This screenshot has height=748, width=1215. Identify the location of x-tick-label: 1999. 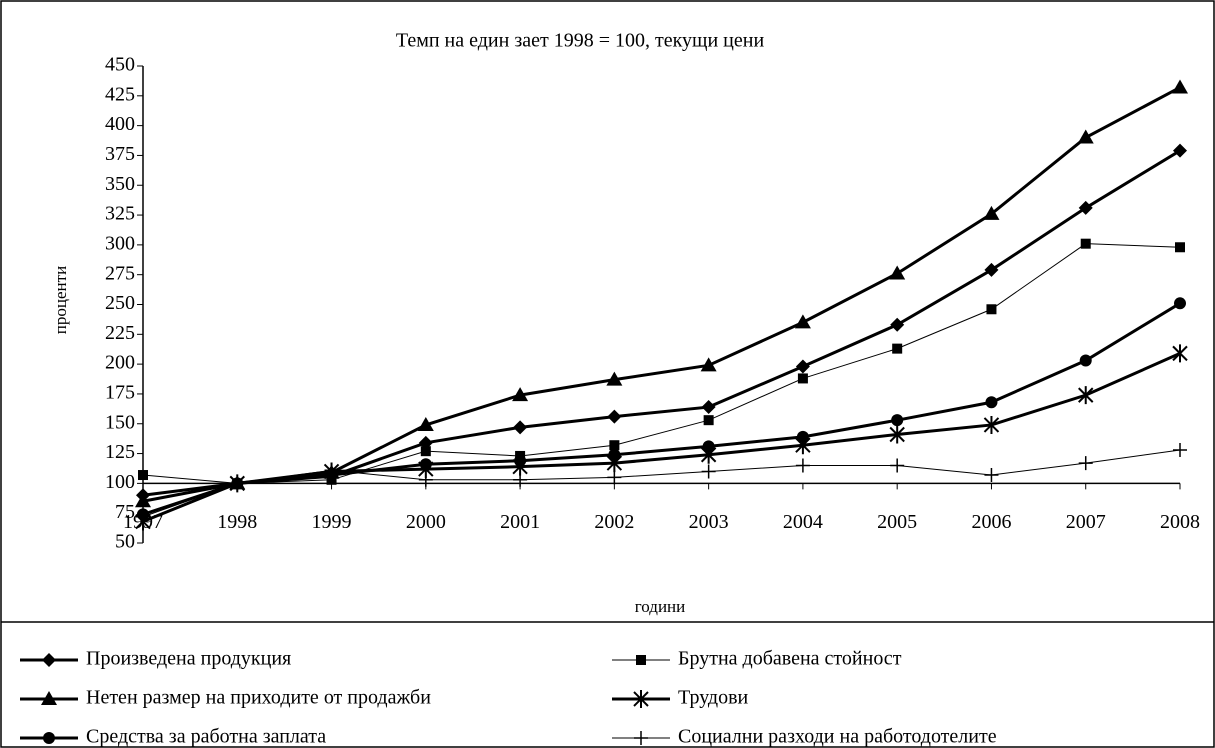
(332, 522).